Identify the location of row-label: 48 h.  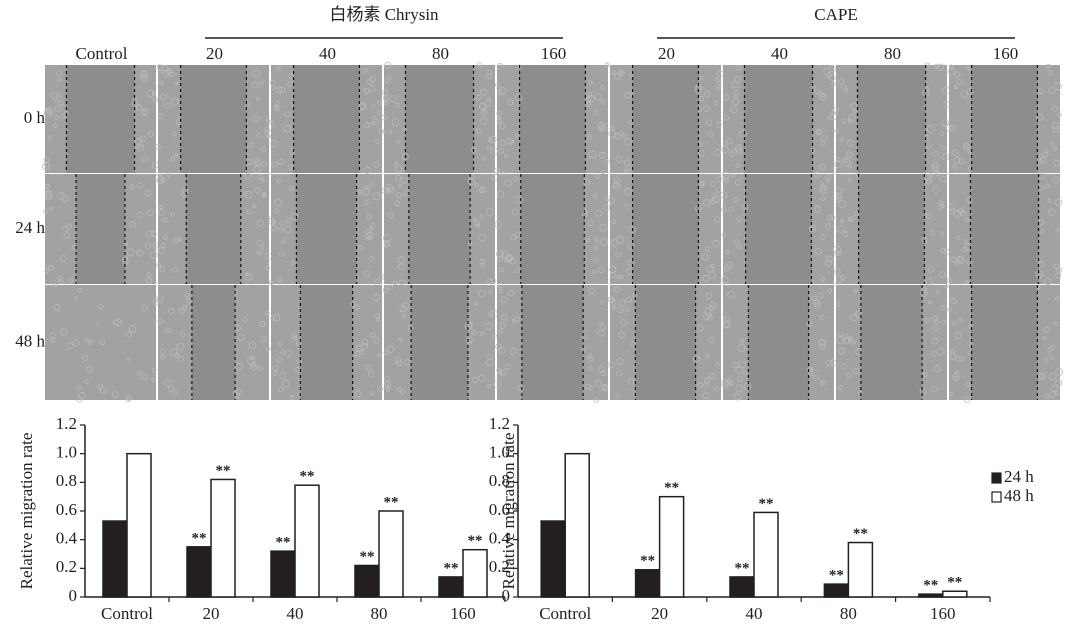
(30, 340).